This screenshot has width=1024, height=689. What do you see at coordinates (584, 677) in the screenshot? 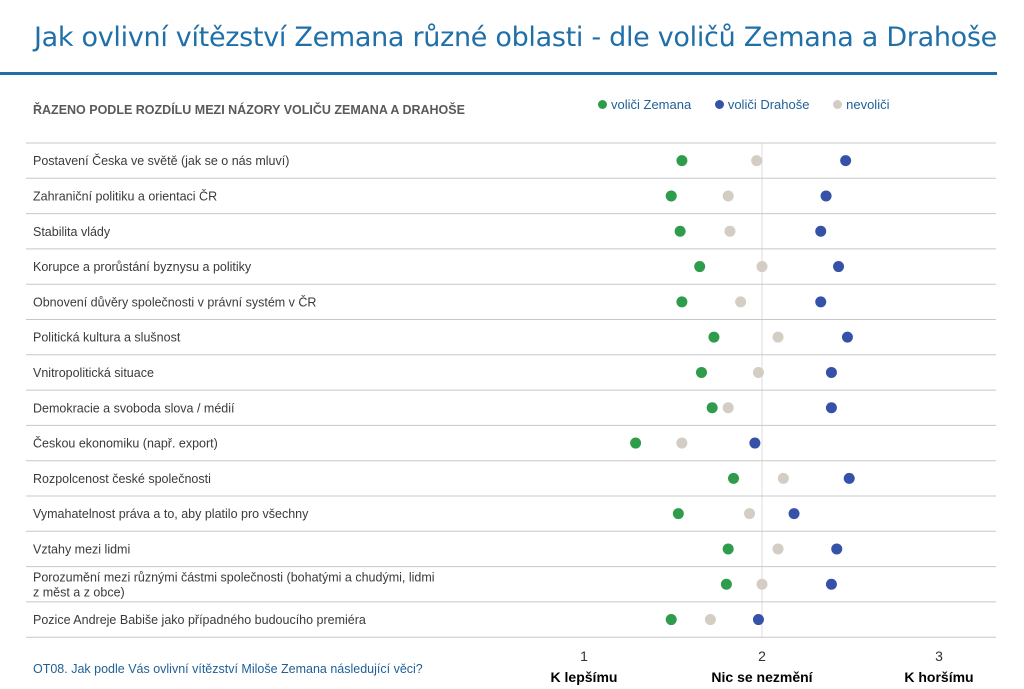
I see `x-axis-name-better: K lepšímu` at bounding box center [584, 677].